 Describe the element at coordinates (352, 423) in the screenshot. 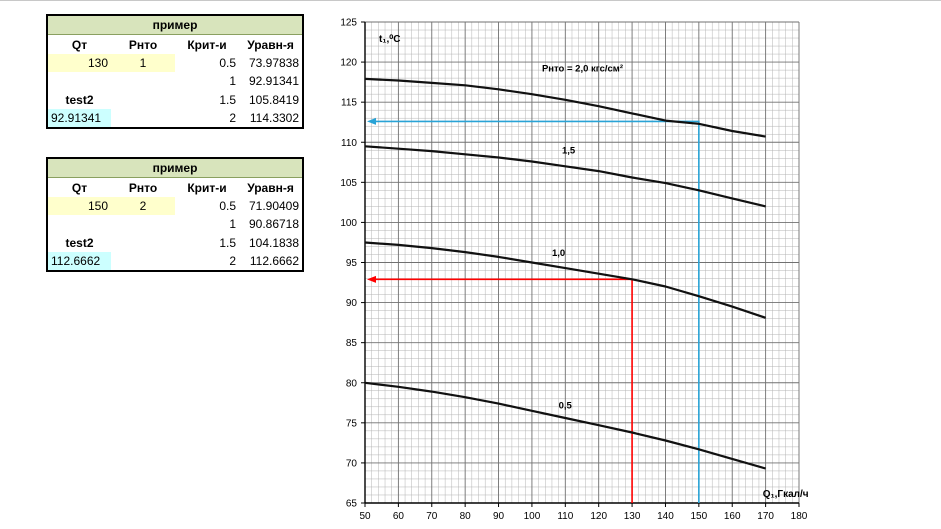

I see `y-tick-label: 75` at that location.